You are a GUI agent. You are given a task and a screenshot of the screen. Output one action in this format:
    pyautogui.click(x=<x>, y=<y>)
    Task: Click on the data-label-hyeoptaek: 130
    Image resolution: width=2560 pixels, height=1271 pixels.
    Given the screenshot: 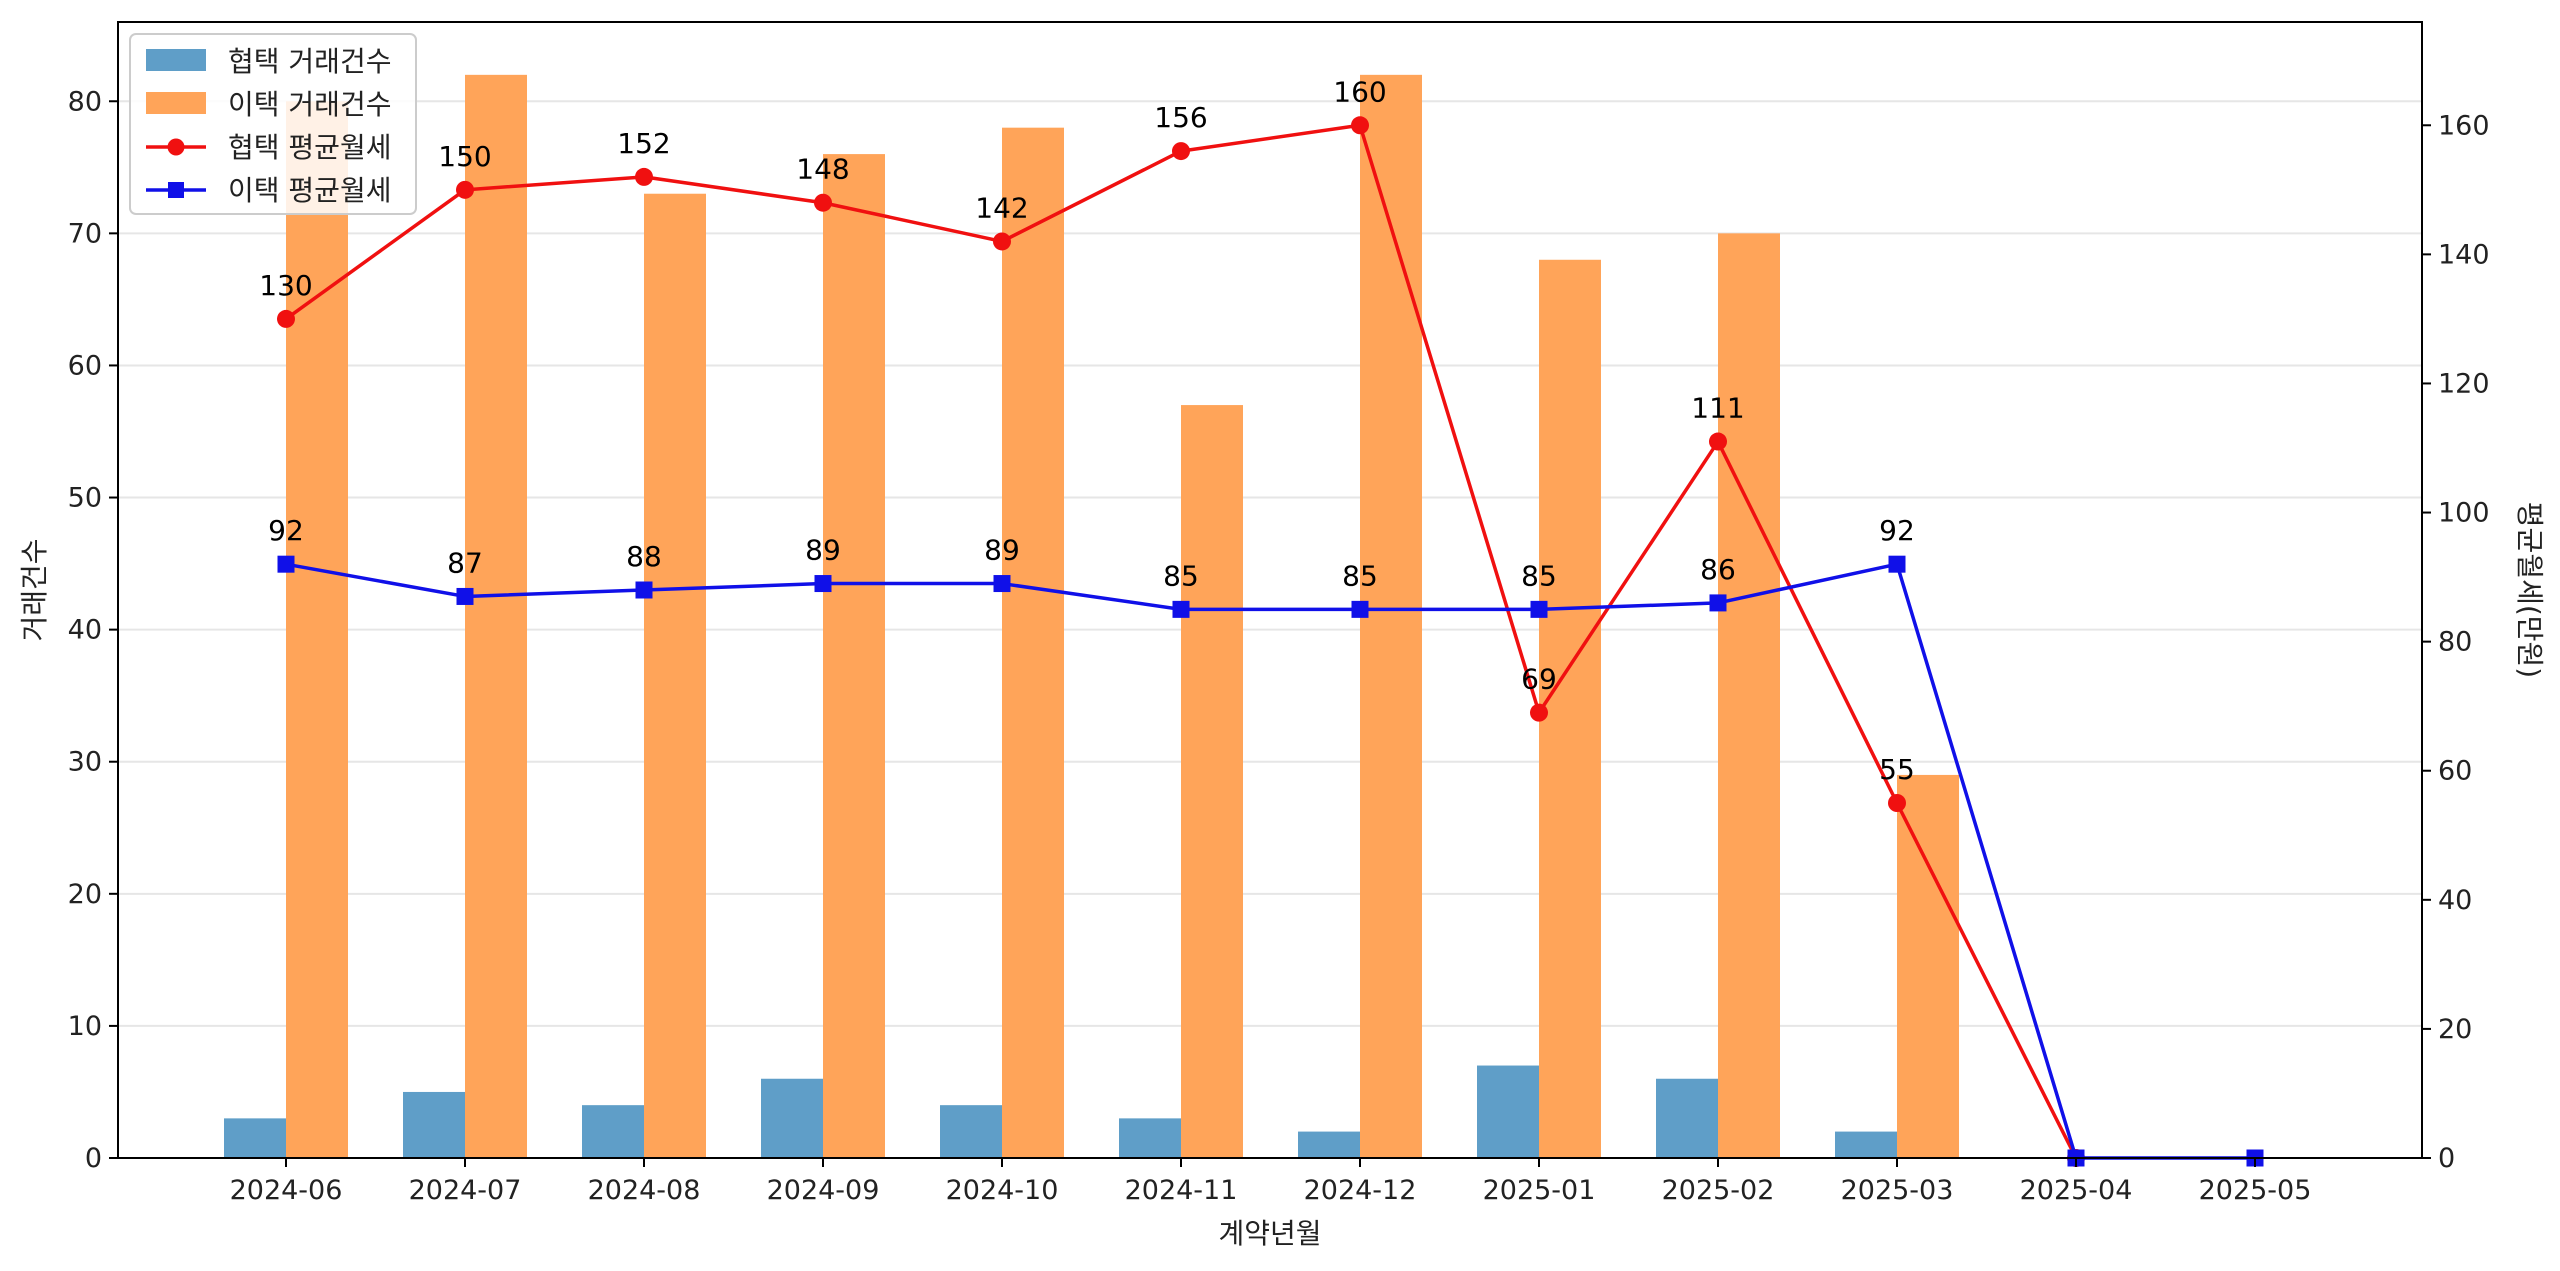 What is the action you would take?
    pyautogui.click(x=285, y=285)
    